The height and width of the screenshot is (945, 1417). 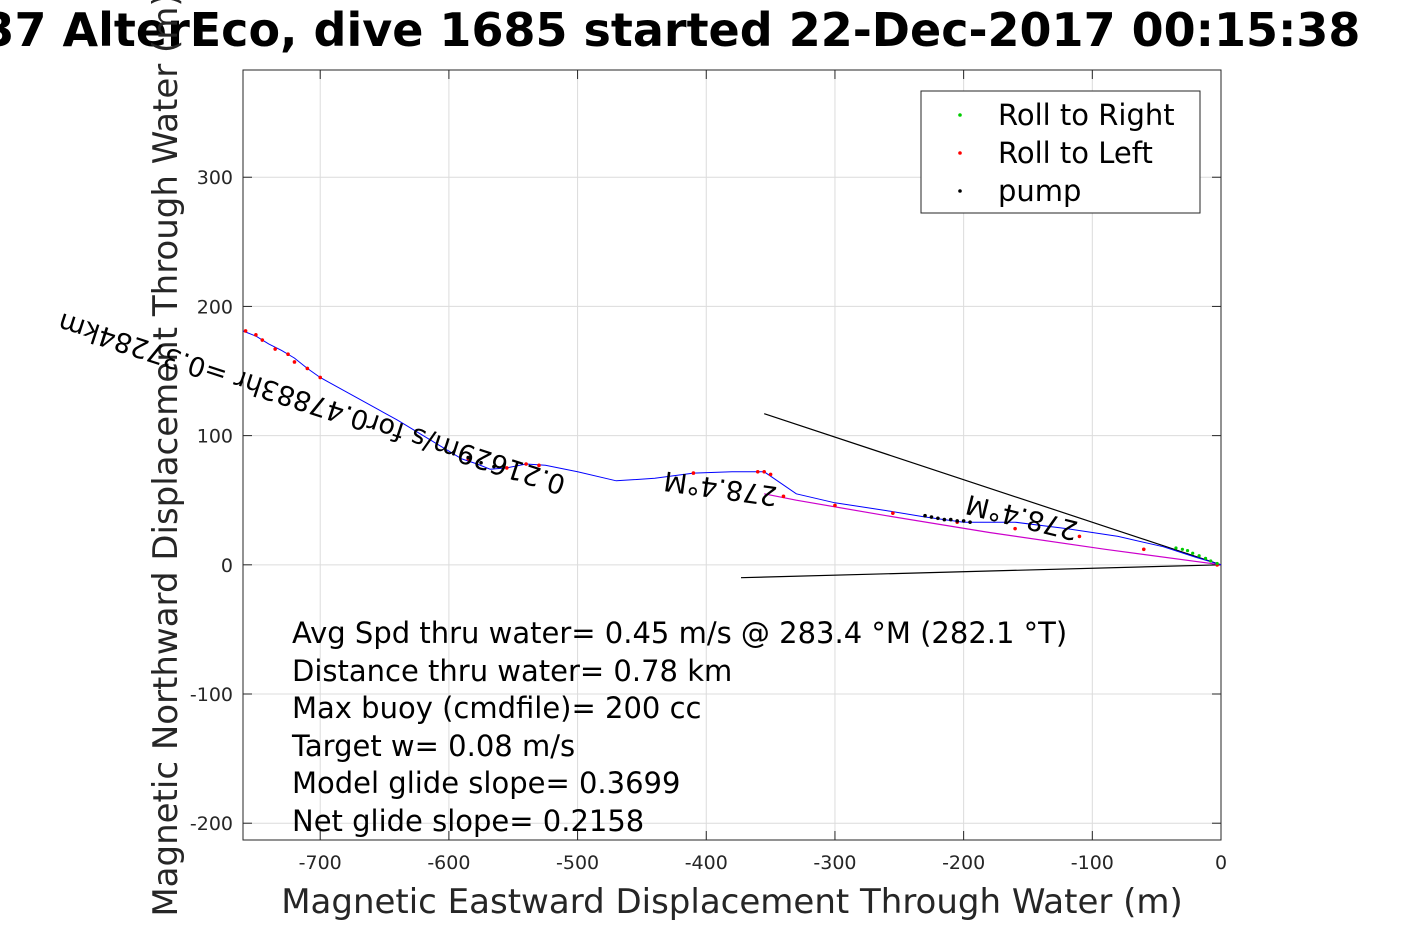 I want to click on y-tick-label: -200, so click(x=211, y=824).